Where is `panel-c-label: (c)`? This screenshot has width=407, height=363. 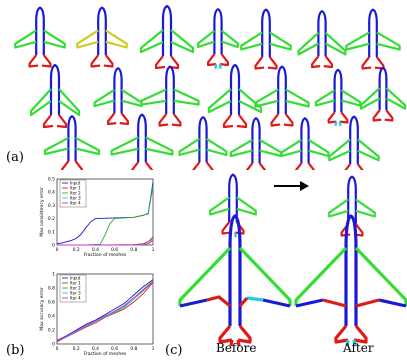
panel-c-label: (c) is located at coordinates (174, 350).